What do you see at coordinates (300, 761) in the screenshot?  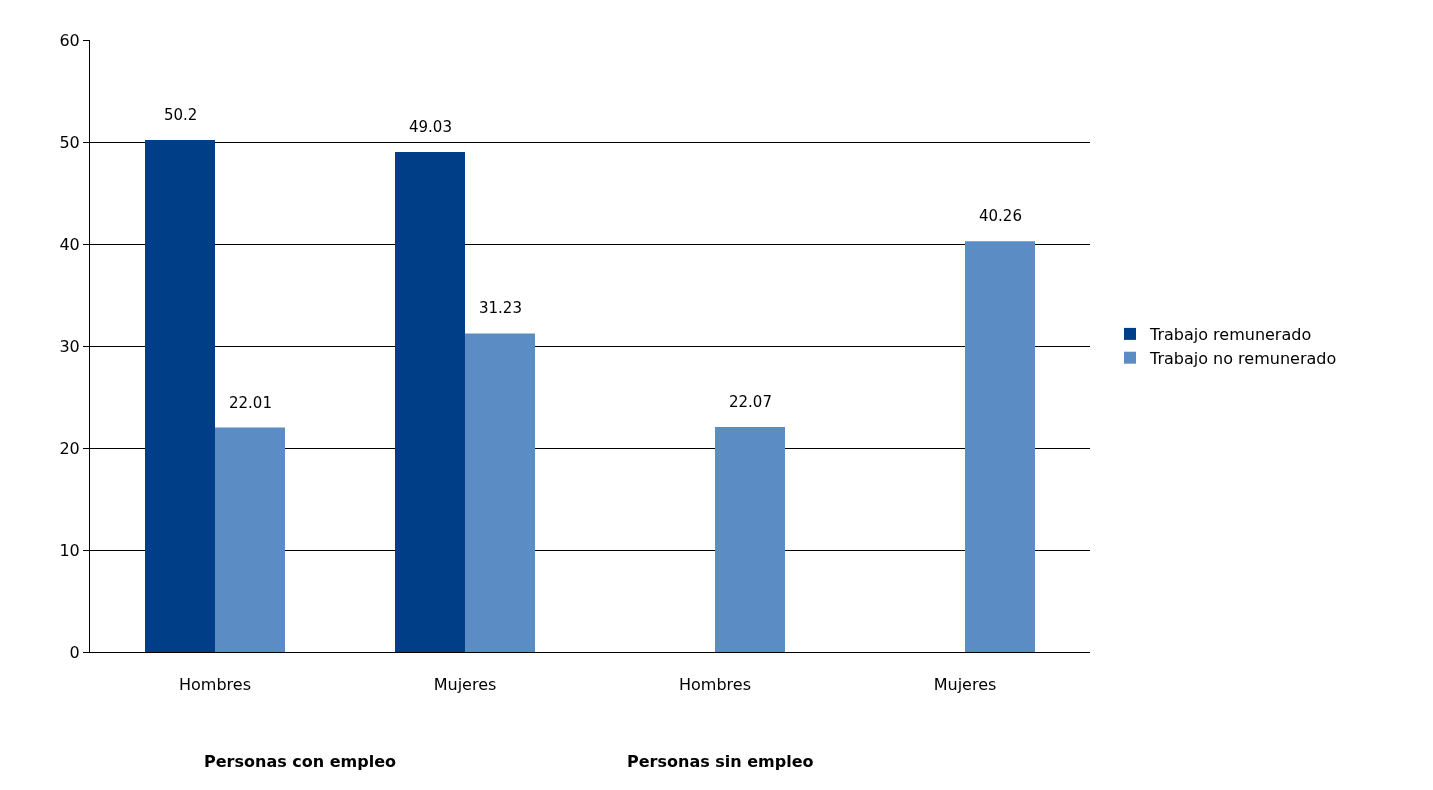 I see `text: Personas con empleo` at bounding box center [300, 761].